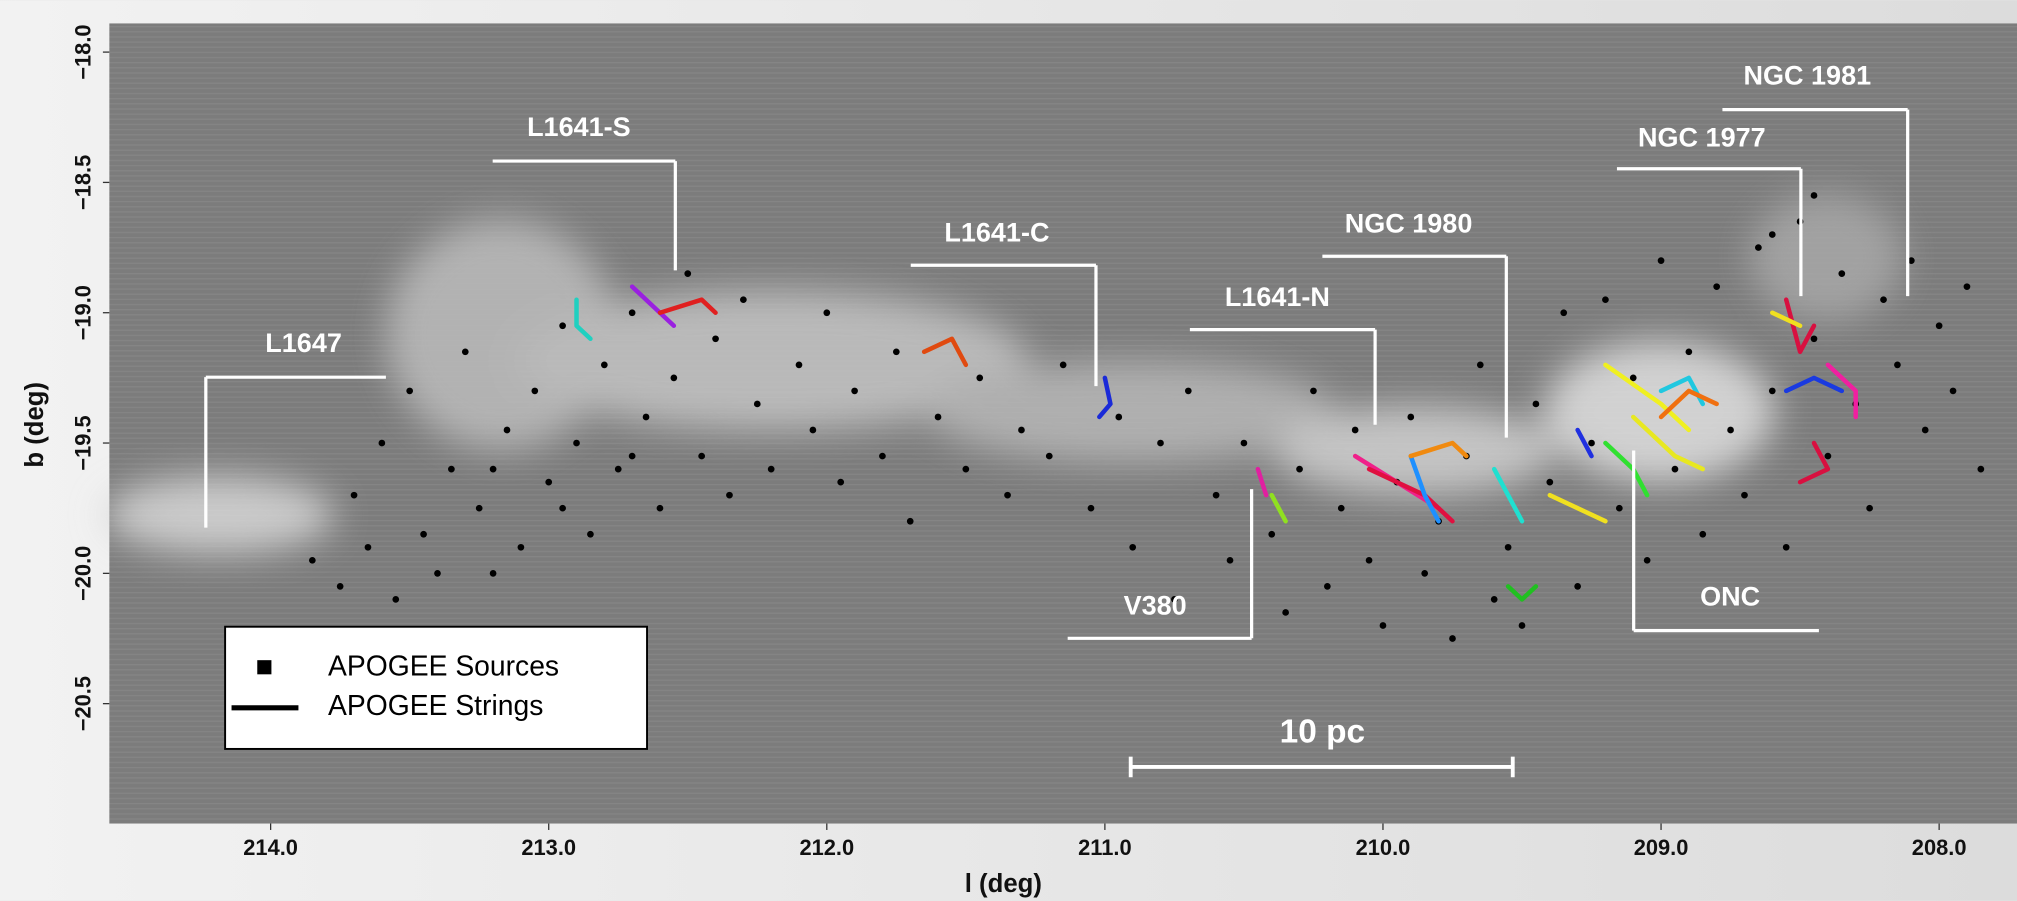 This screenshot has width=2017, height=901. Describe the element at coordinates (435, 705) in the screenshot. I see `legend-label: APOGEE Strings` at that location.